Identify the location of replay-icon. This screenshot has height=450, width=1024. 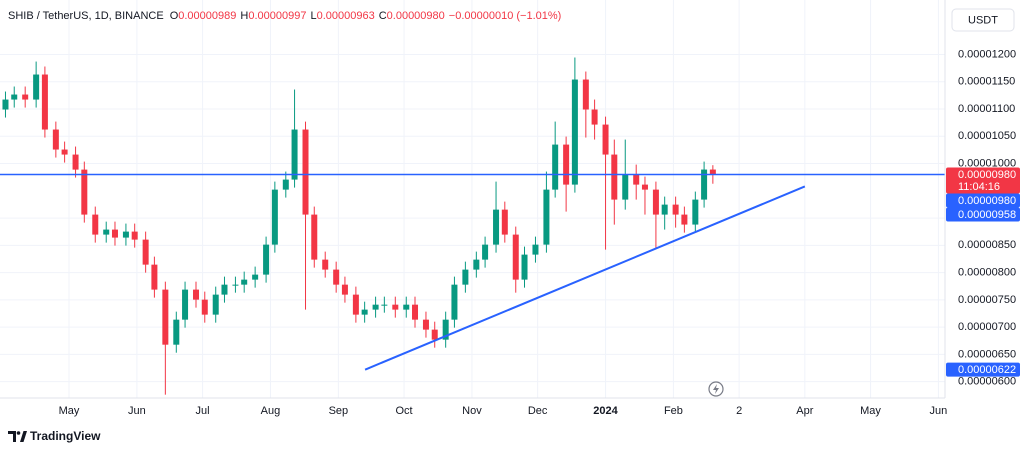
(716, 389).